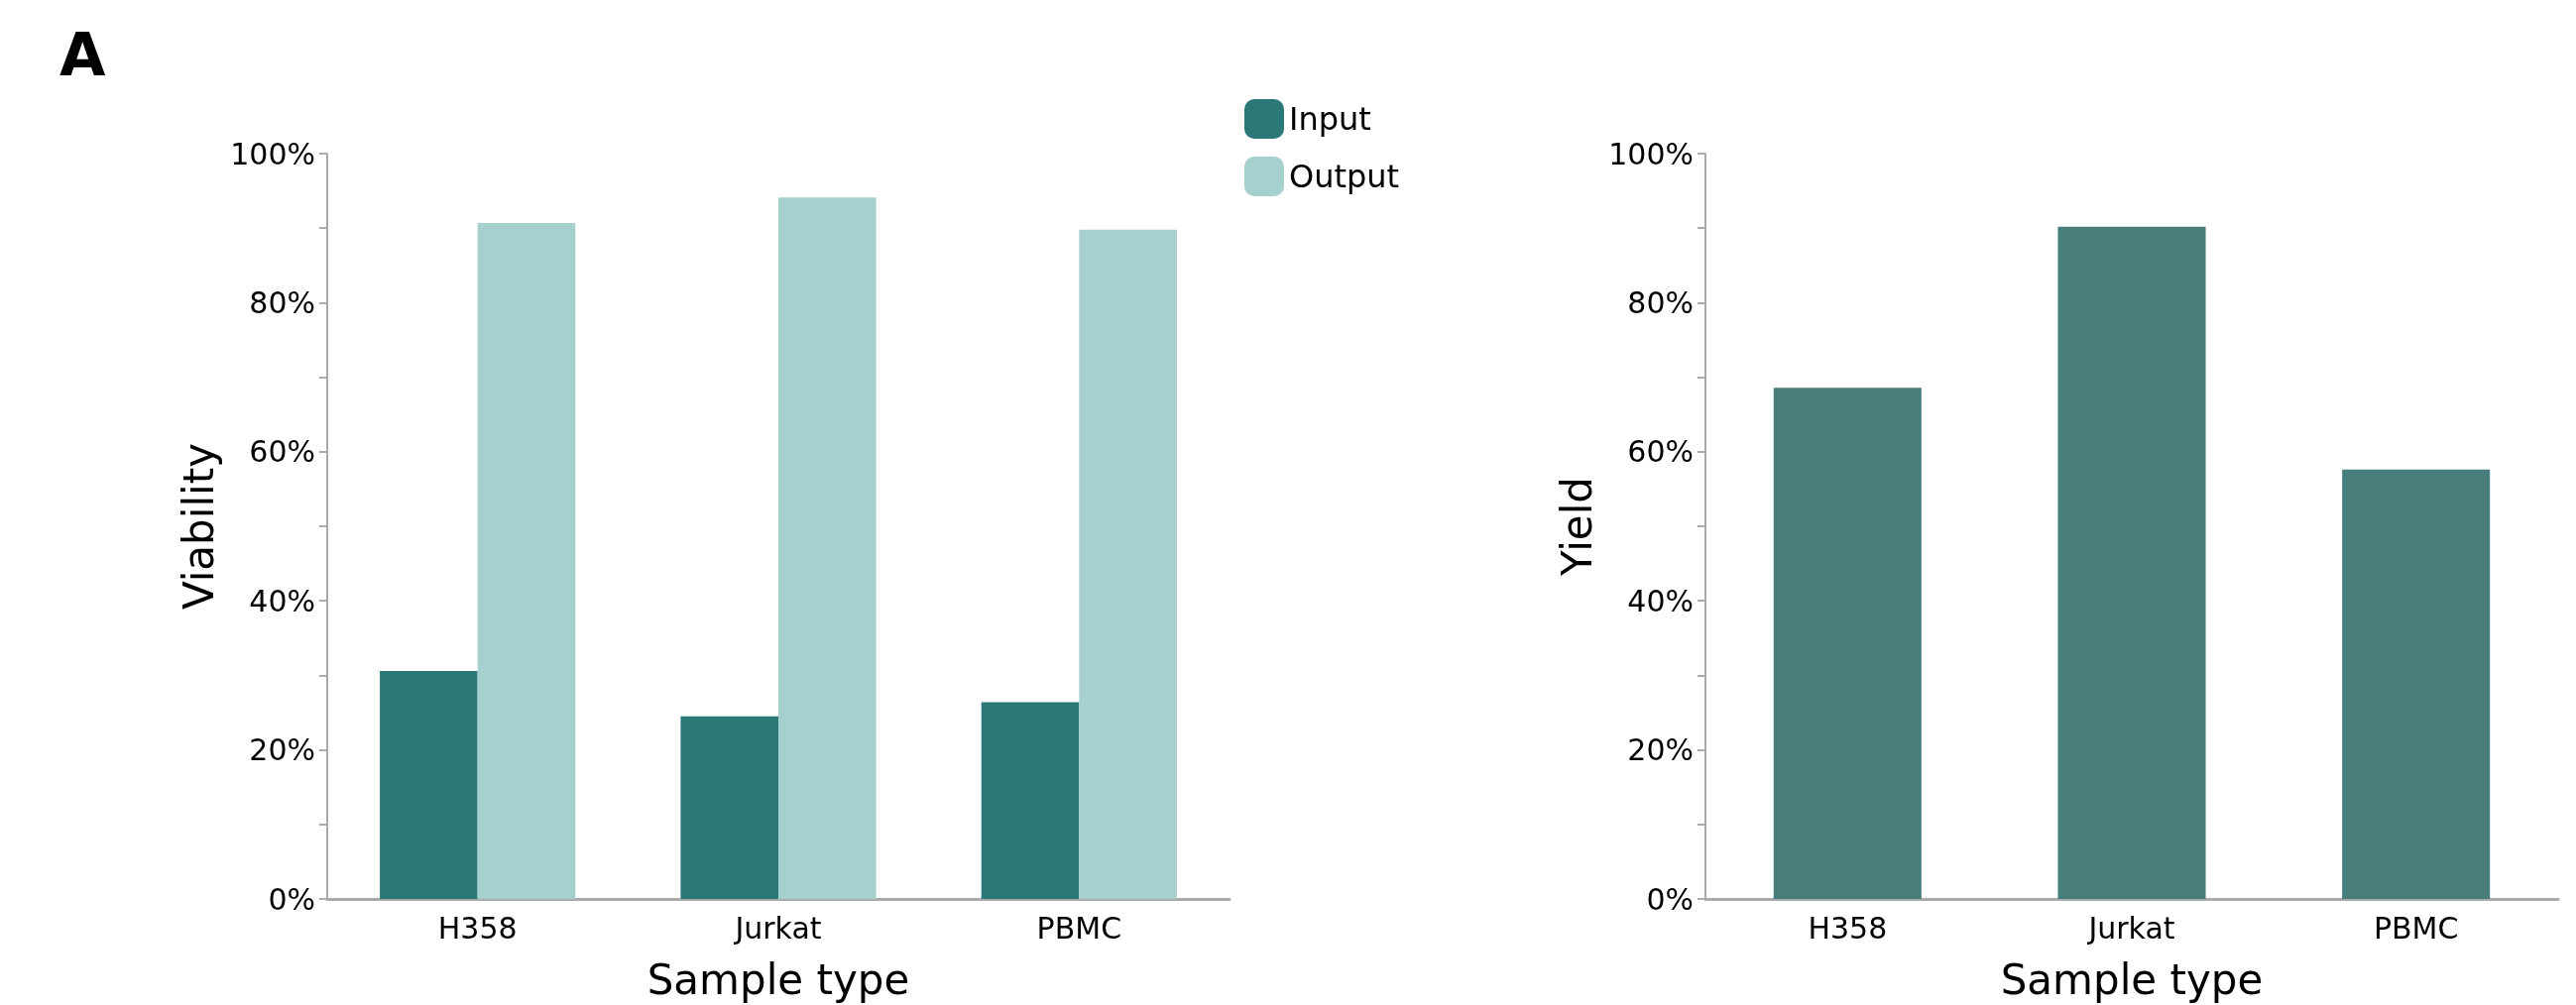 This screenshot has height=1005, width=2576. Describe the element at coordinates (1576, 527) in the screenshot. I see `y-axis-title: Yield` at that location.